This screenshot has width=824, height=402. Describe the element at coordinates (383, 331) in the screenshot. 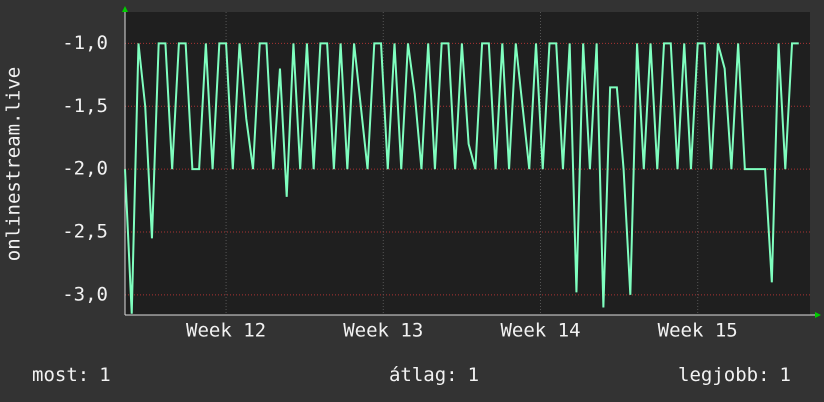

I see `x-tick-label: Week 13` at that location.